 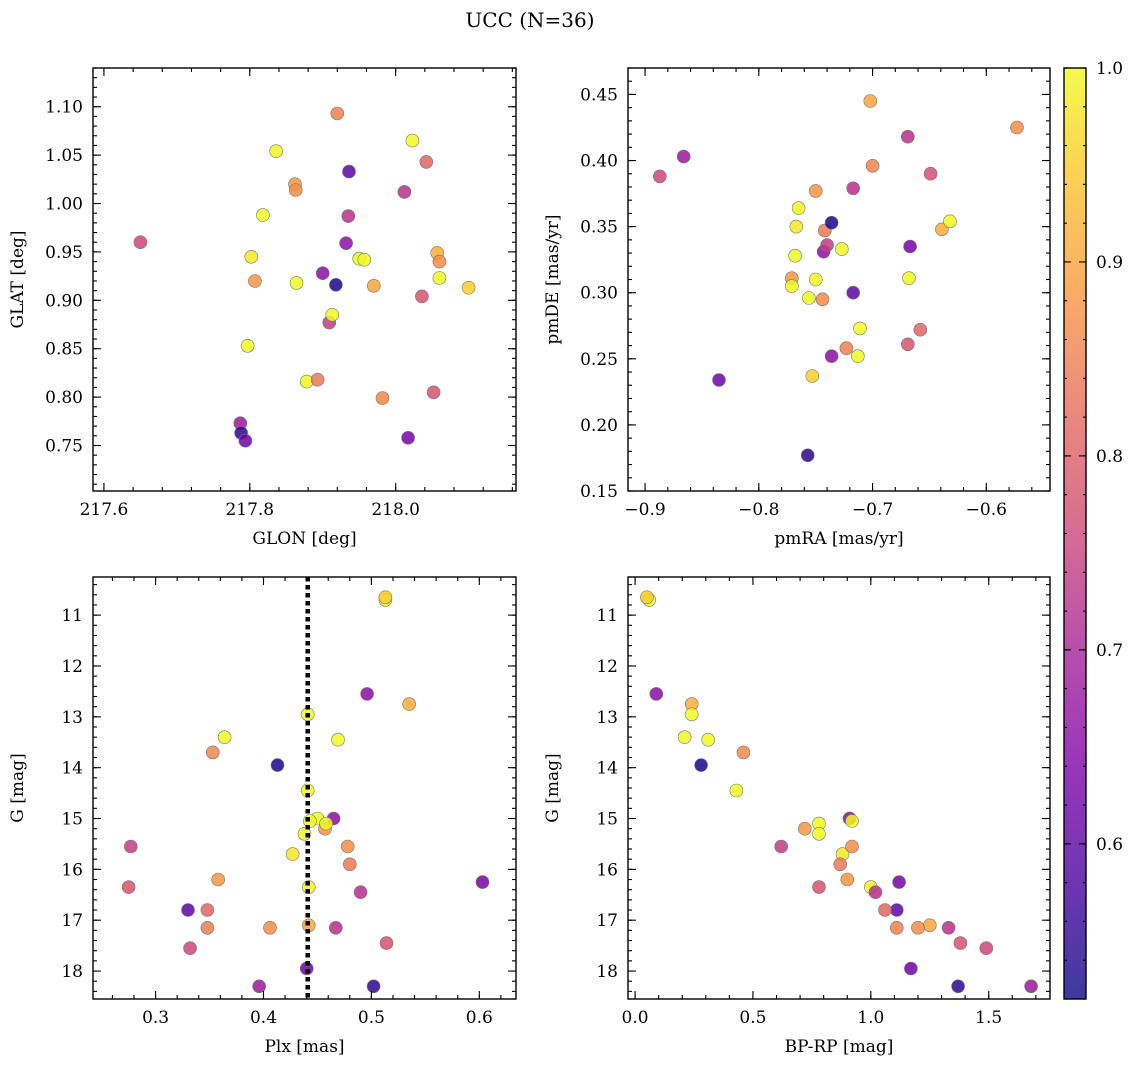 What do you see at coordinates (64, 350) in the screenshot?
I see `y-tick-label: 0.85` at bounding box center [64, 350].